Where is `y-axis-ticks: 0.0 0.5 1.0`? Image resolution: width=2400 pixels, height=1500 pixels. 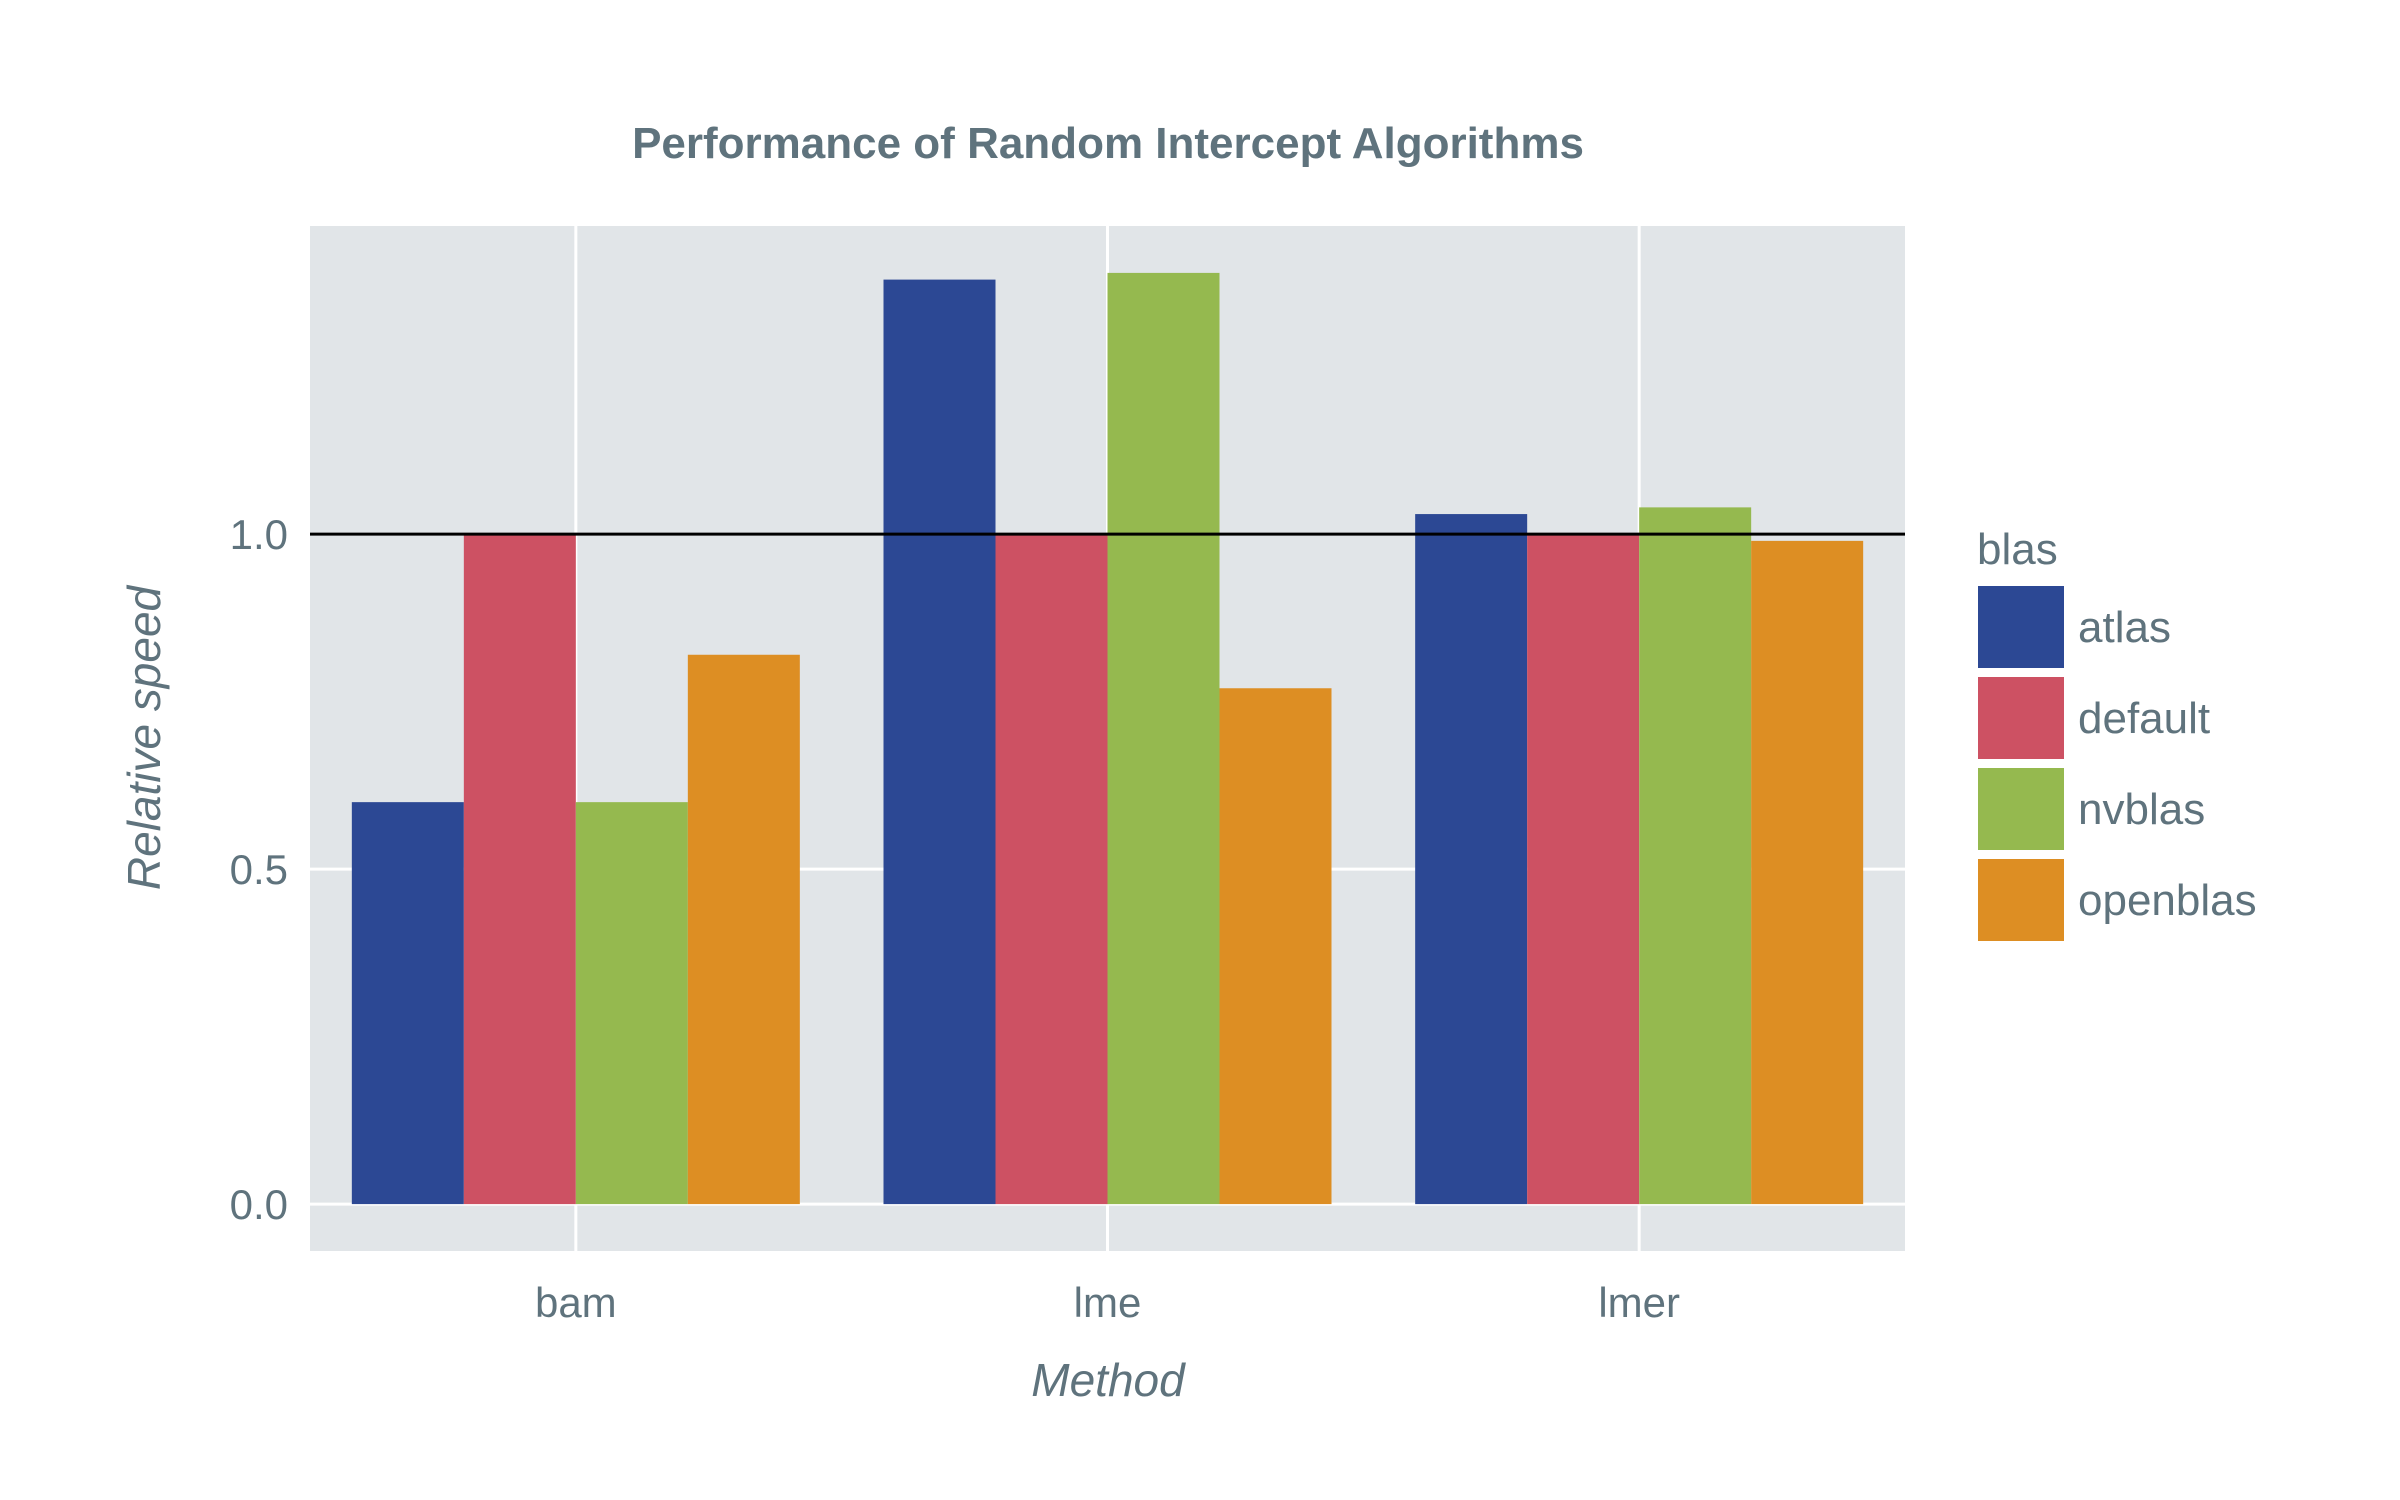 y-axis-ticks: 0.0 0.5 1.0 is located at coordinates (259, 869).